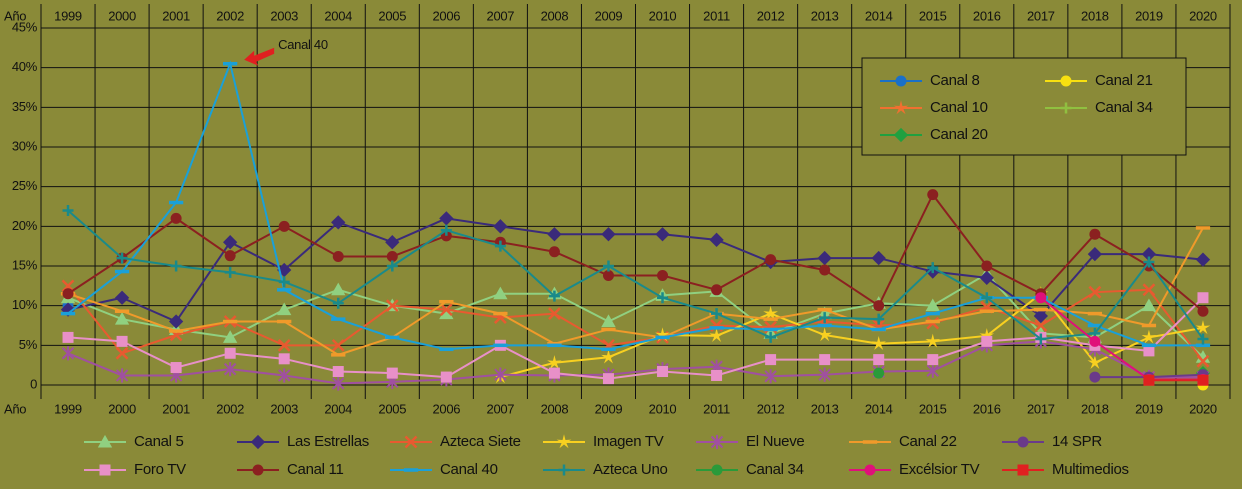  I want to click on y-tick-label: 20%, so click(25, 225).